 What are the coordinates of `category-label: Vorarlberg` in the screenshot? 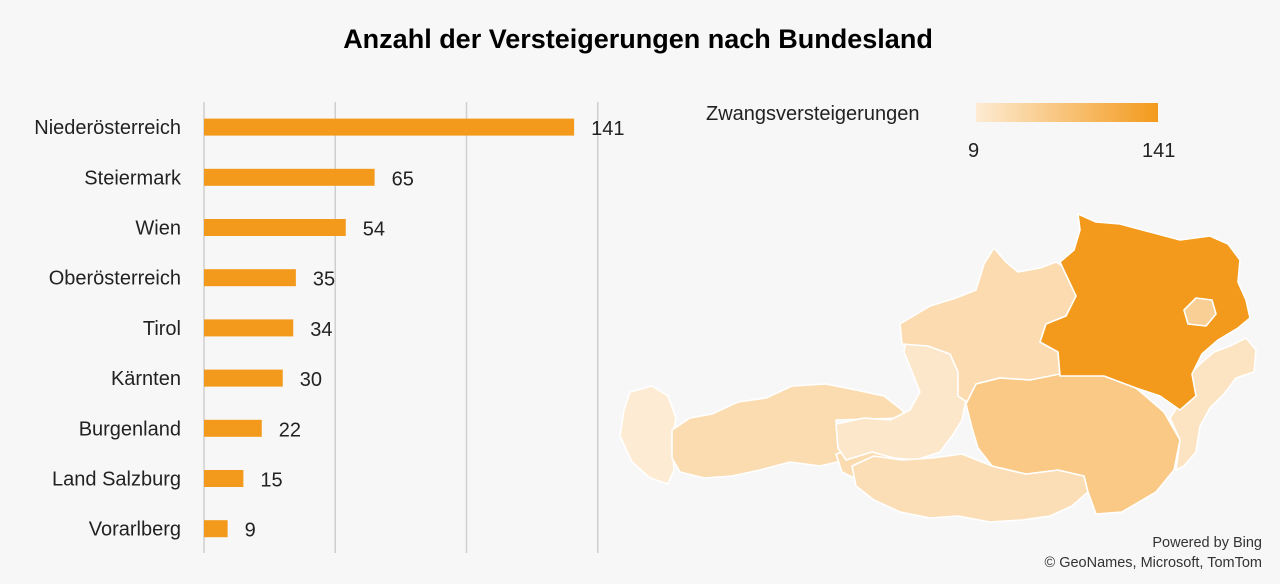 It's located at (135, 530).